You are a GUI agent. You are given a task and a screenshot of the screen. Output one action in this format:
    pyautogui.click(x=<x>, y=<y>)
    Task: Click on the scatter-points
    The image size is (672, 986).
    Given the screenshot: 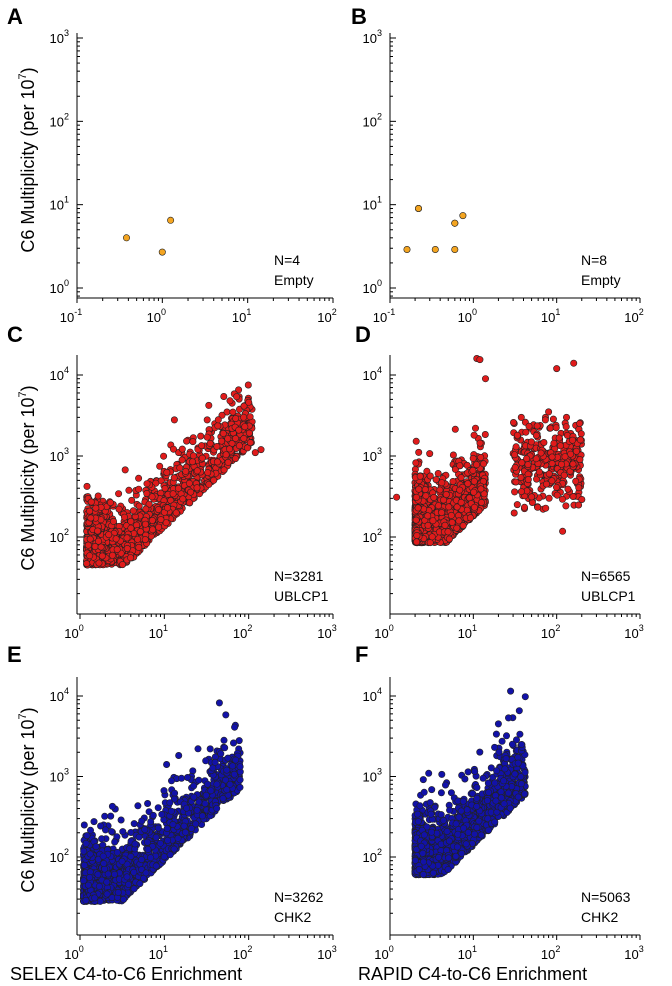 What is the action you would take?
    pyautogui.click(x=162, y=802)
    